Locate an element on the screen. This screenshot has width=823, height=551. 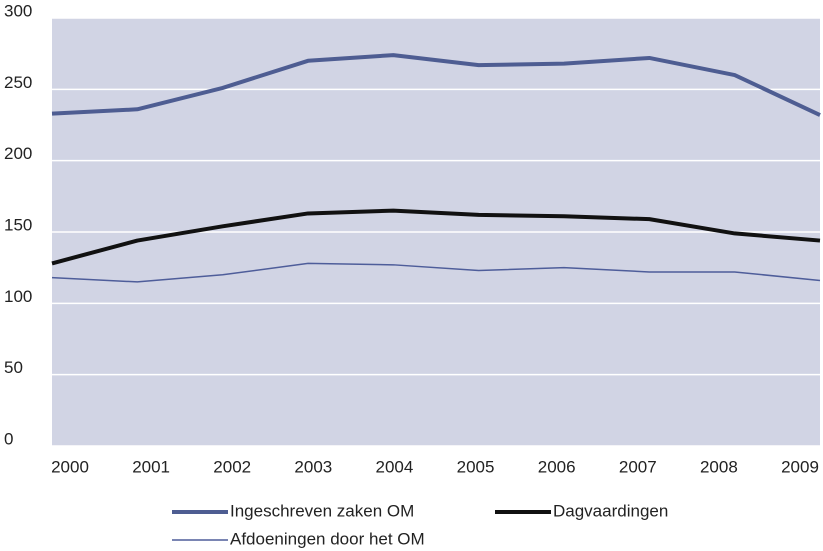
x-tick-label: 2002 is located at coordinates (232, 466).